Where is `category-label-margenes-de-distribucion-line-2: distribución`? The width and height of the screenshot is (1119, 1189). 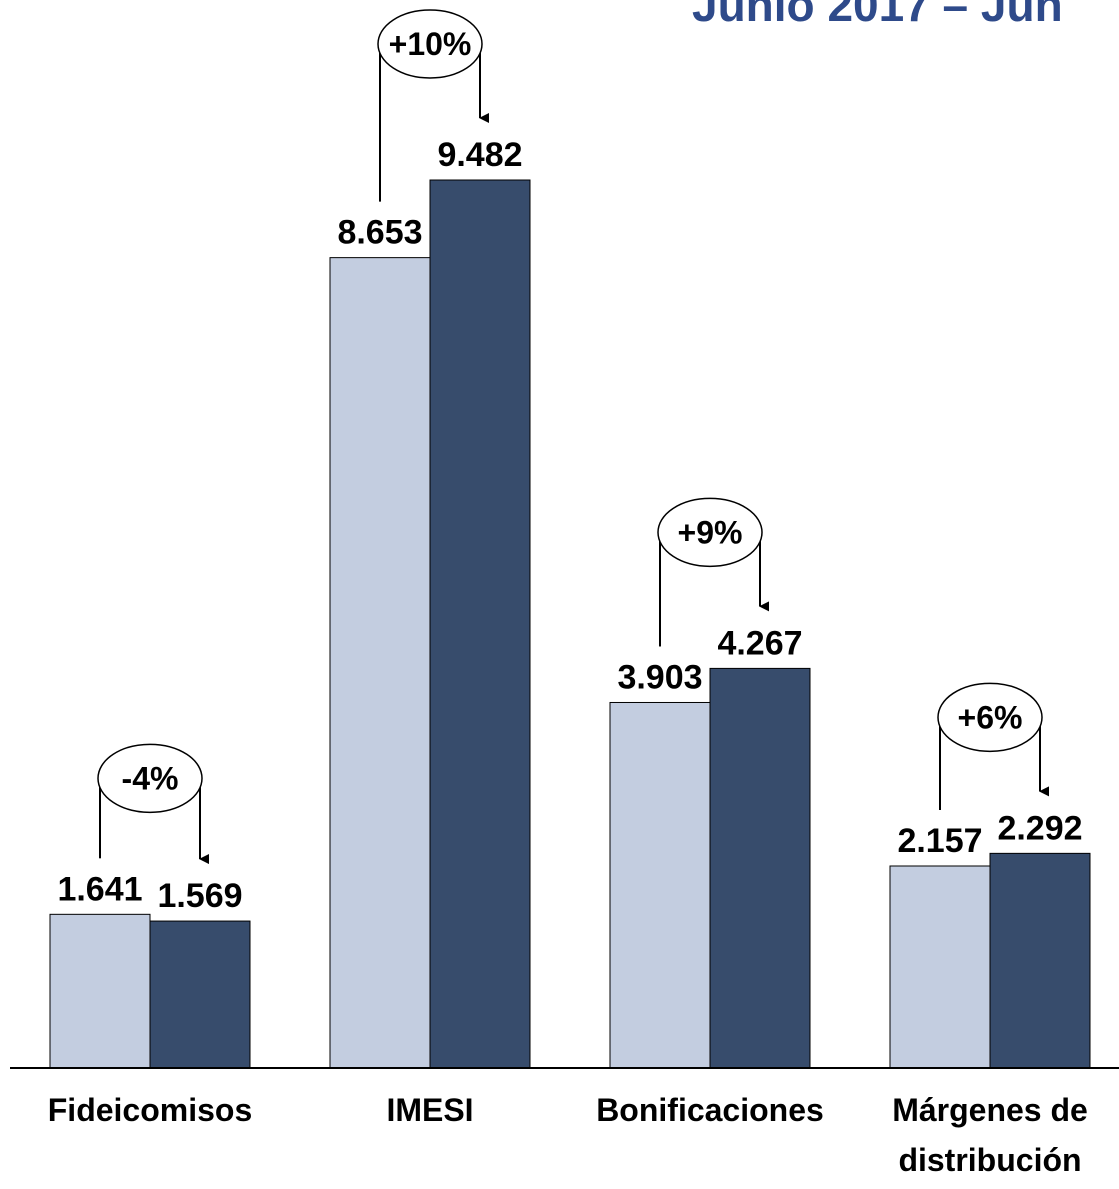 category-label-margenes-de-distribucion-line-2: distribución is located at coordinates (989, 1160).